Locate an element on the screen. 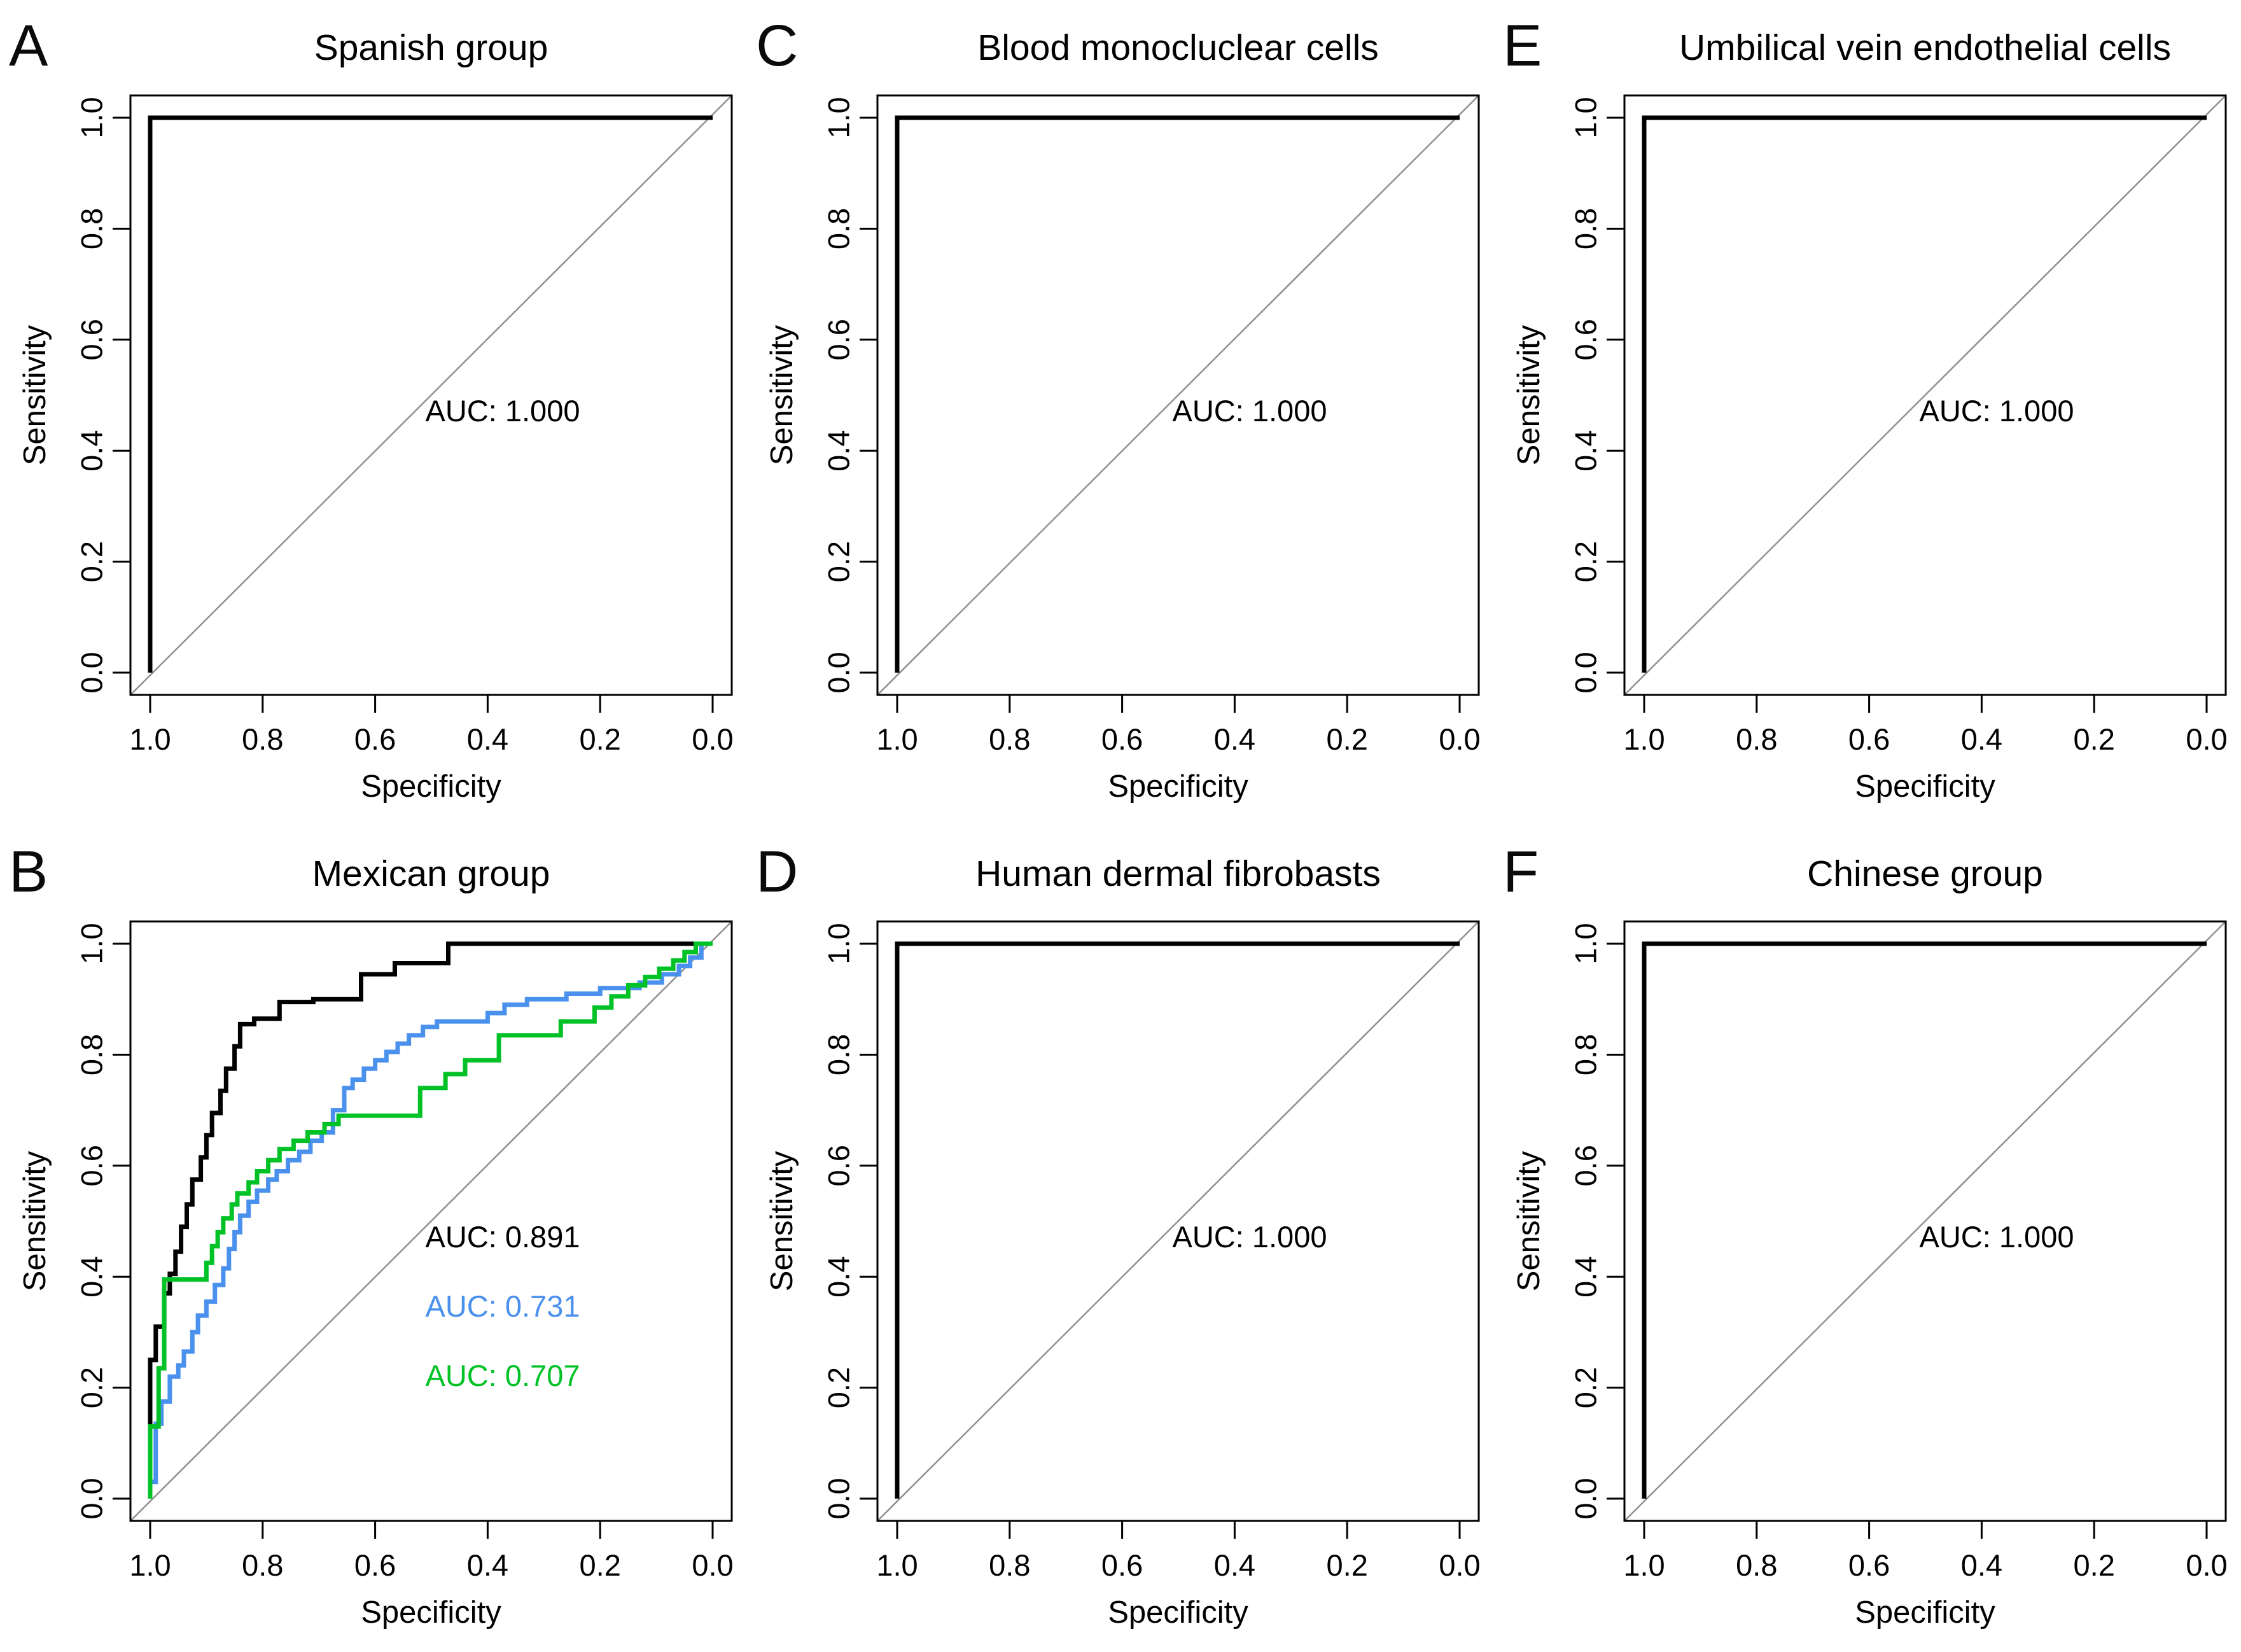 The image size is (2241, 1652). roc-curve-blue is located at coordinates (430, 1220).